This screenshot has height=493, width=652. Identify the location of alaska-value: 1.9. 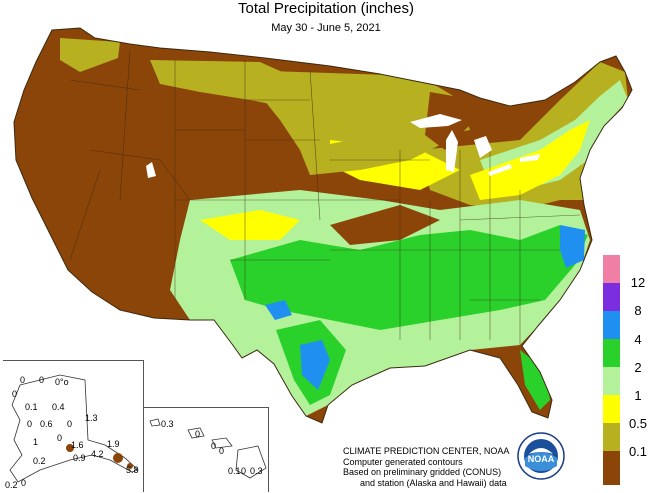
(113, 444).